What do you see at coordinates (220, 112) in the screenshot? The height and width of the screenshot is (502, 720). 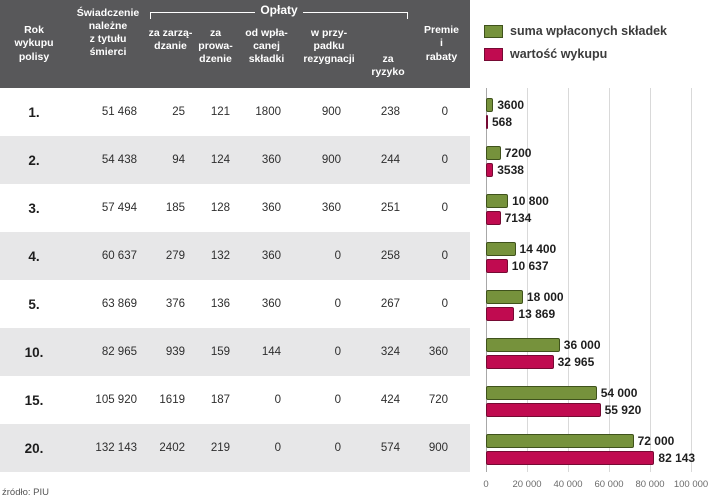 I see `cell-administration: 121` at bounding box center [220, 112].